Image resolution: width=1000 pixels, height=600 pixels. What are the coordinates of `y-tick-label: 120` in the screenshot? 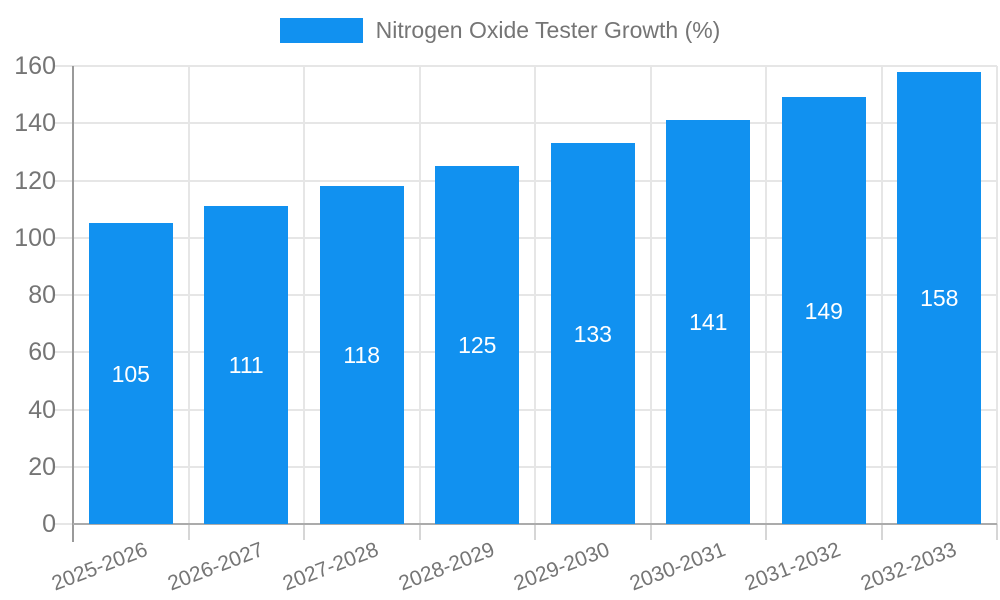 It's located at (35, 180).